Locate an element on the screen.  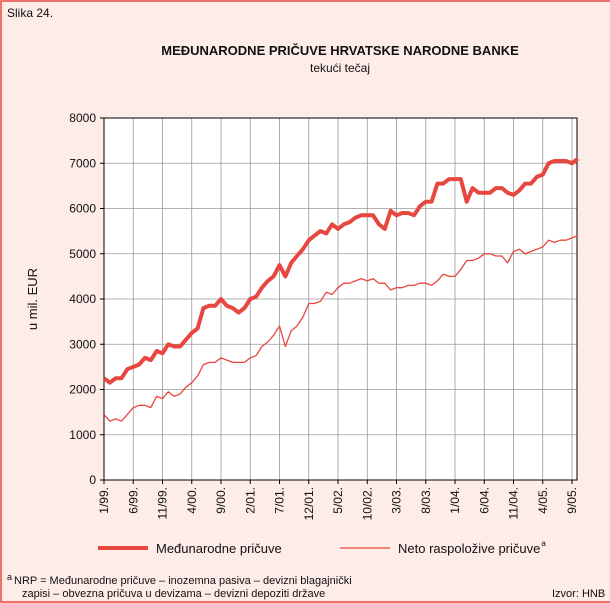
x-tick-label: 2/01. is located at coordinates (250, 500).